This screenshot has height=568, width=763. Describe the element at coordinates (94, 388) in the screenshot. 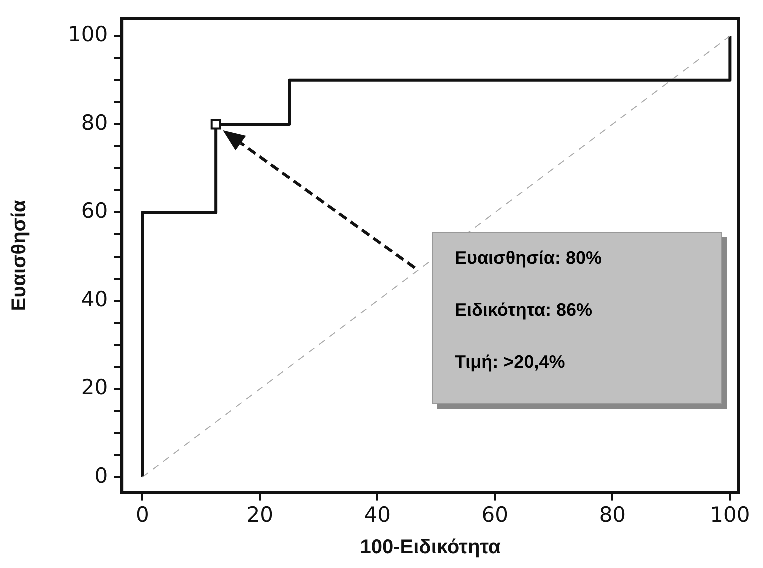

I see `y-tick-label: 20` at that location.